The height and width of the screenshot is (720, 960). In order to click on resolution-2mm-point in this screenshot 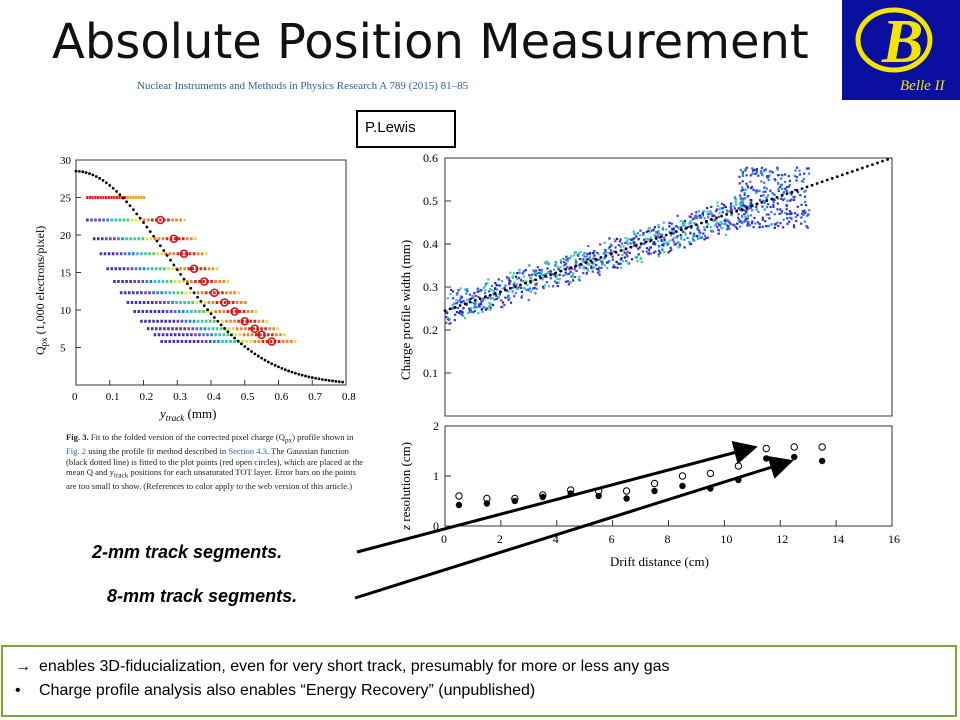, I will do `click(654, 483)`.